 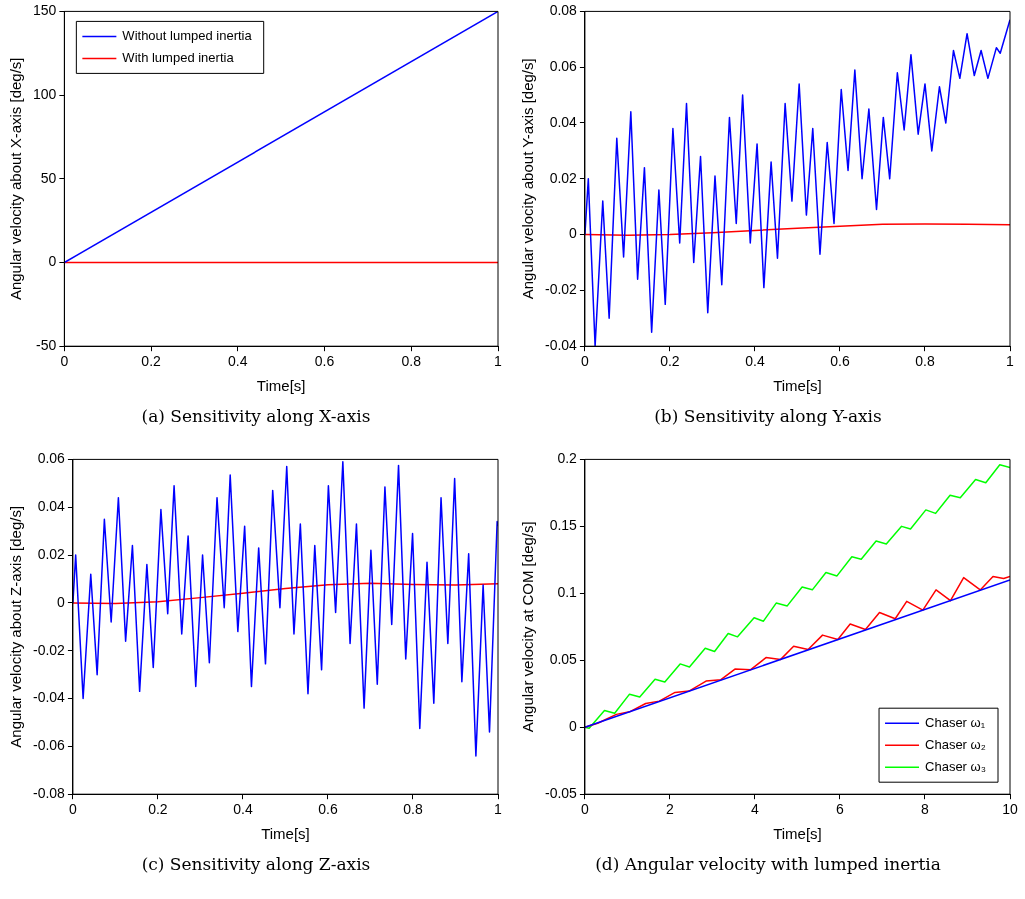 What do you see at coordinates (45, 10) in the screenshot?
I see `y-tick-label: 150` at bounding box center [45, 10].